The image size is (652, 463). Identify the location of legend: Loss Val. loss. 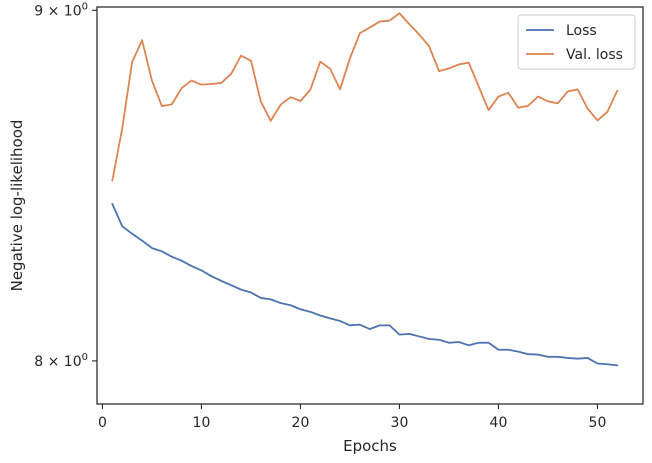
(576, 42).